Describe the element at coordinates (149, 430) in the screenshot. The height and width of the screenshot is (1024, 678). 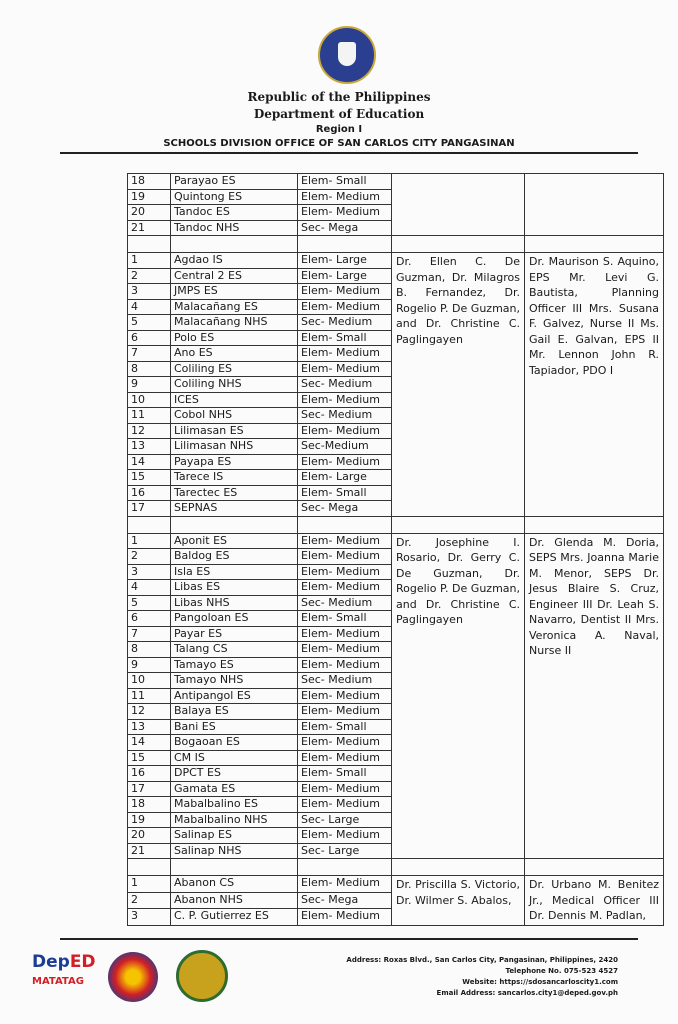
I see `row-number: 12` at that location.